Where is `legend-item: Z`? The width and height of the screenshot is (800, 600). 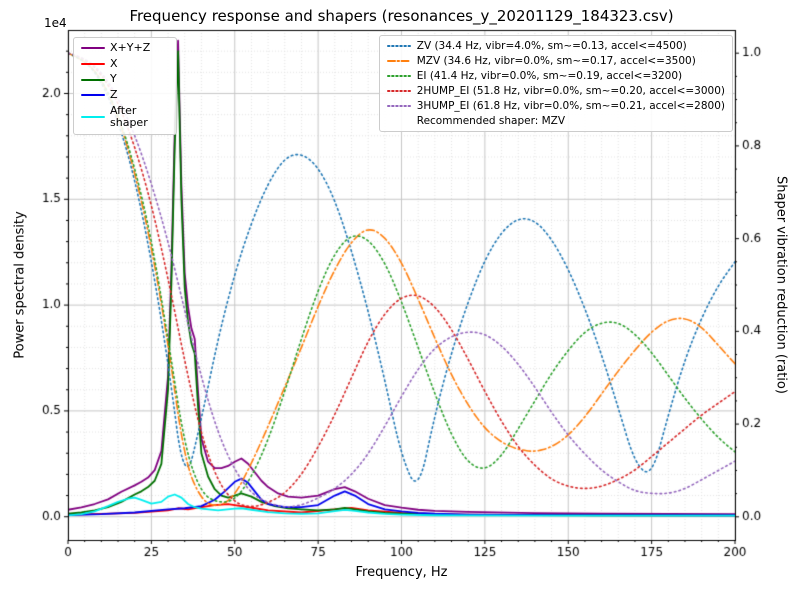
legend-item: Z is located at coordinates (125, 94).